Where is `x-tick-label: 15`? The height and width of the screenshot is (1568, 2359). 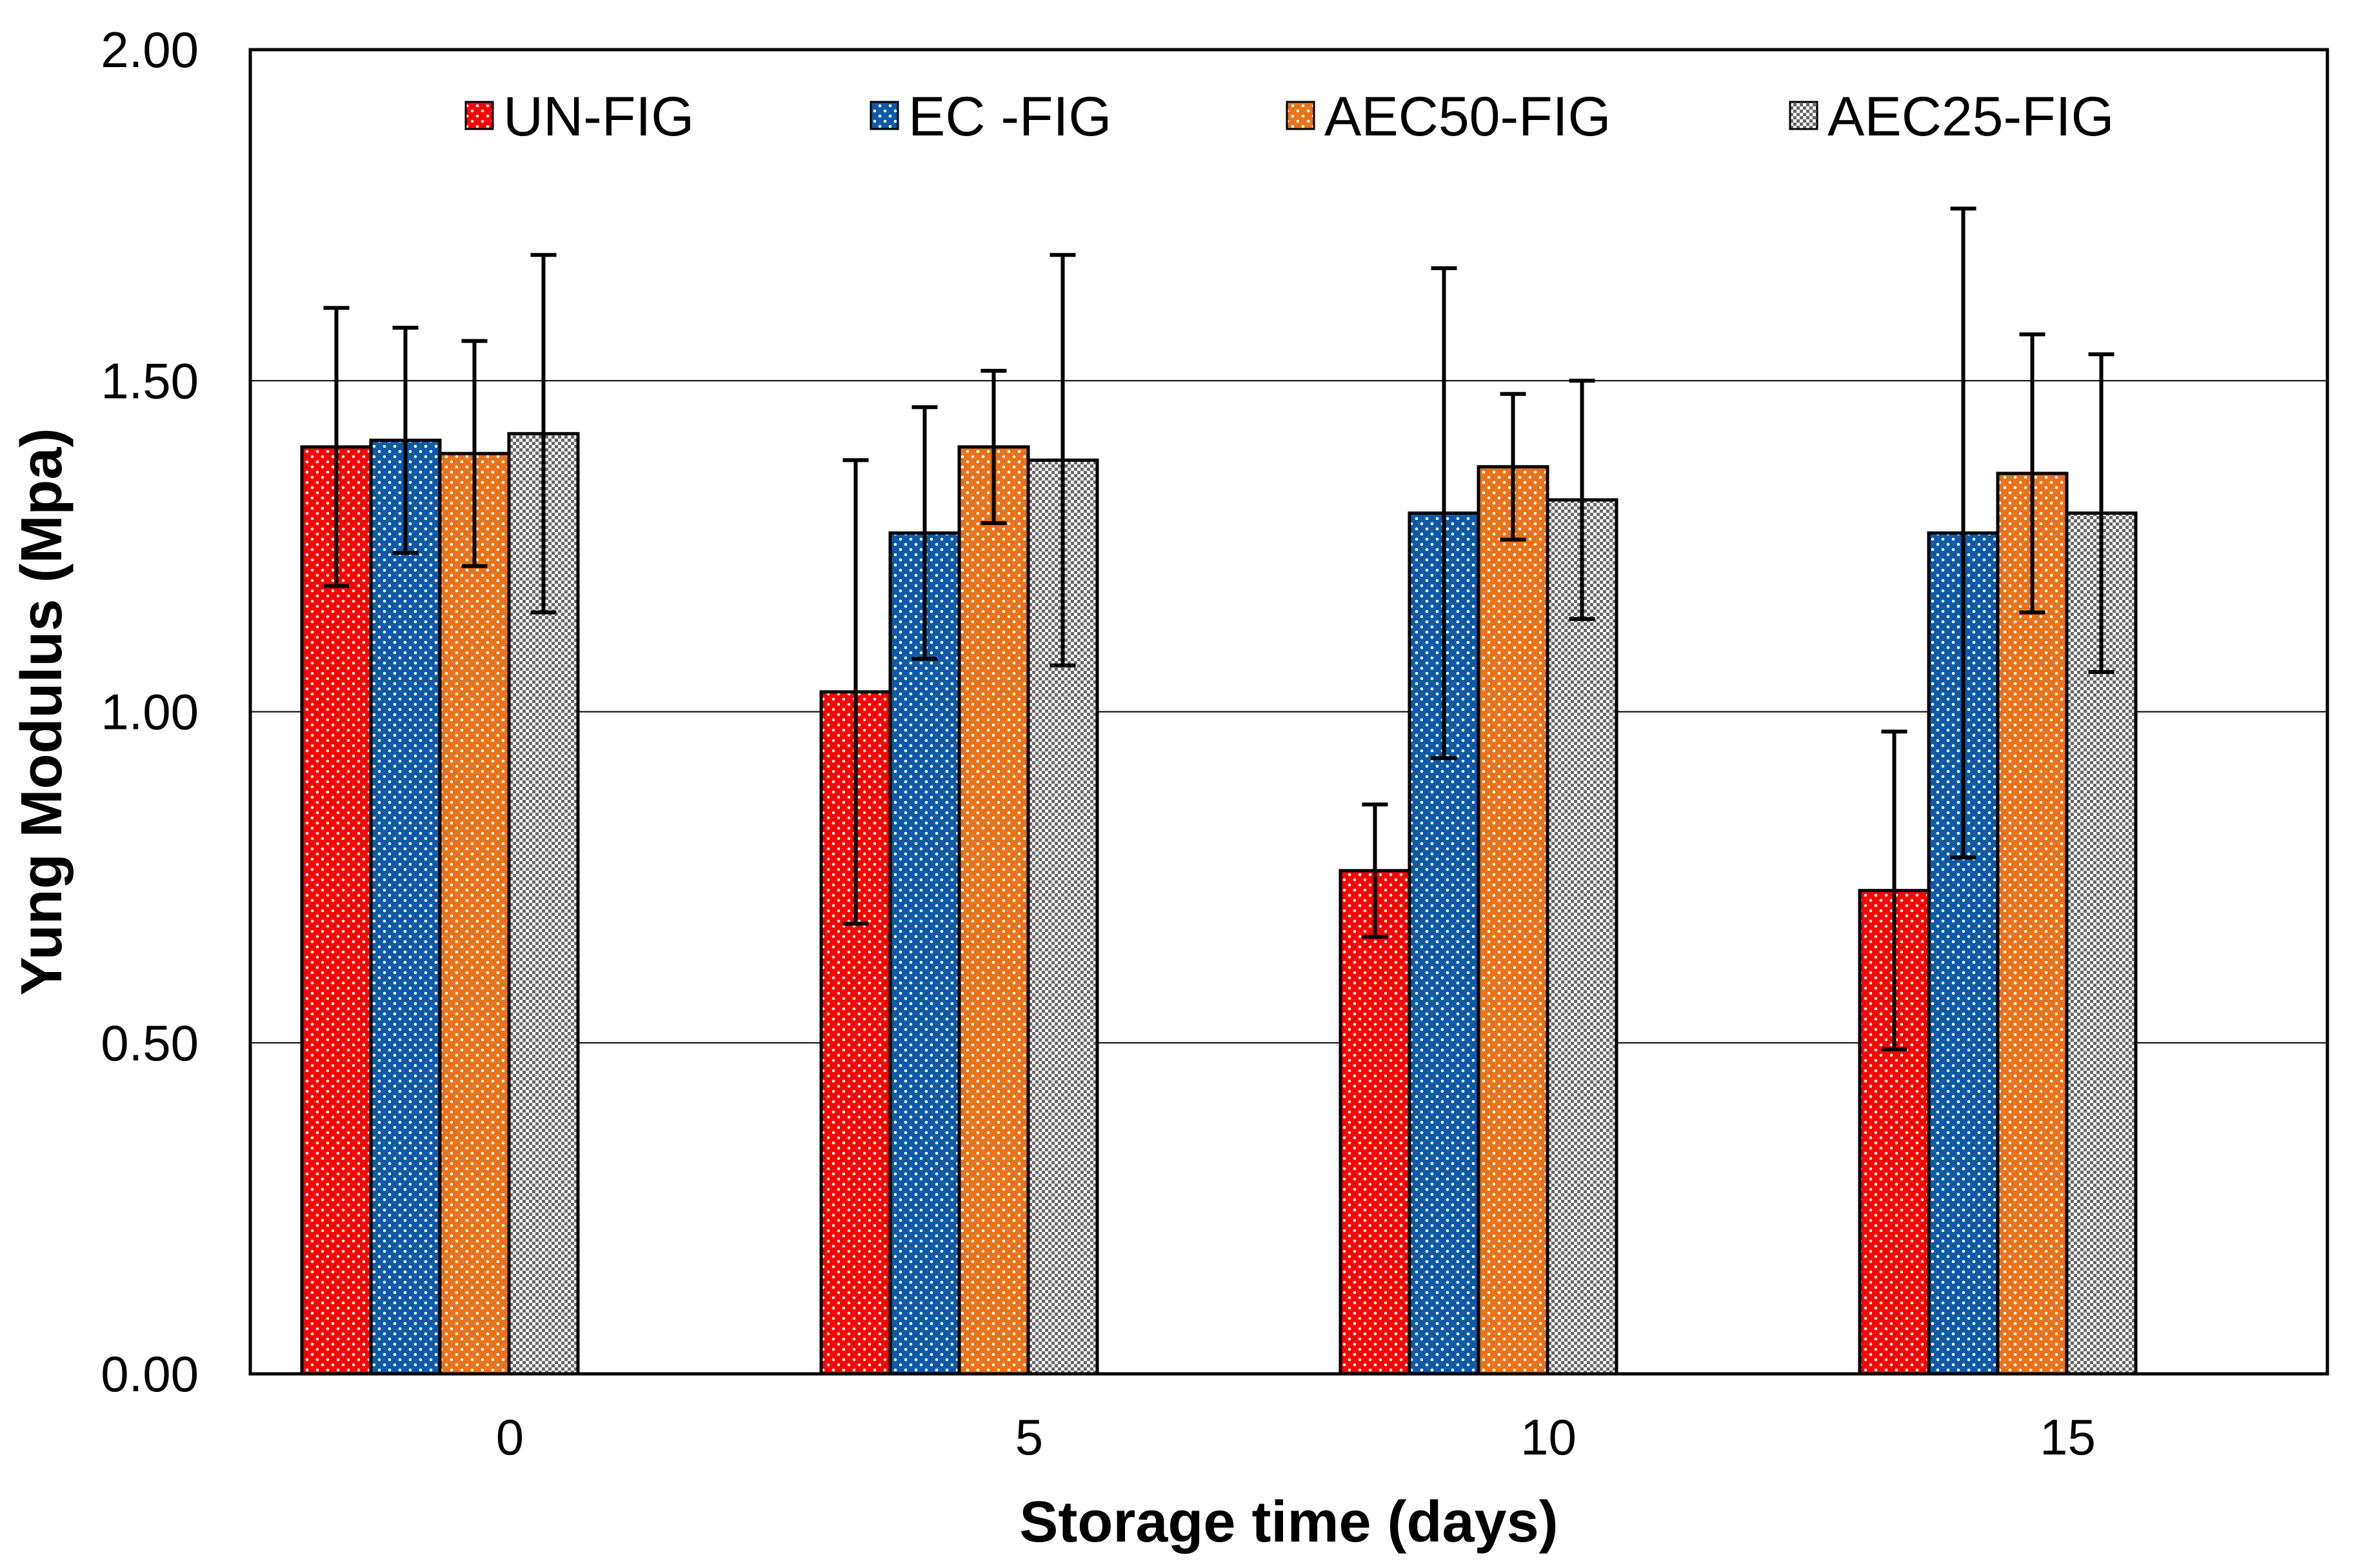
x-tick-label: 15 is located at coordinates (2068, 1437).